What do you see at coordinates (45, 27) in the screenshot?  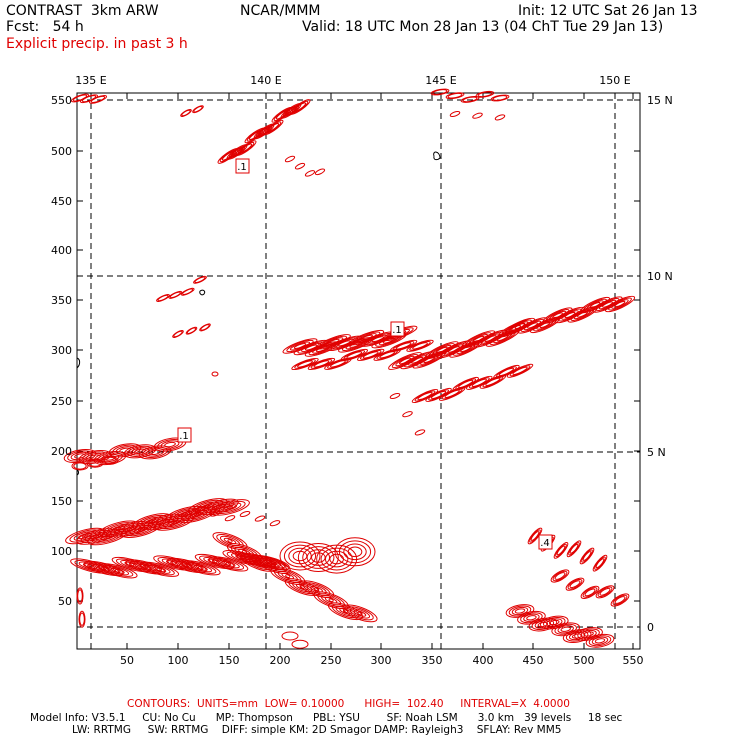 I see `forecast-hour: Fcst: 54 h` at bounding box center [45, 27].